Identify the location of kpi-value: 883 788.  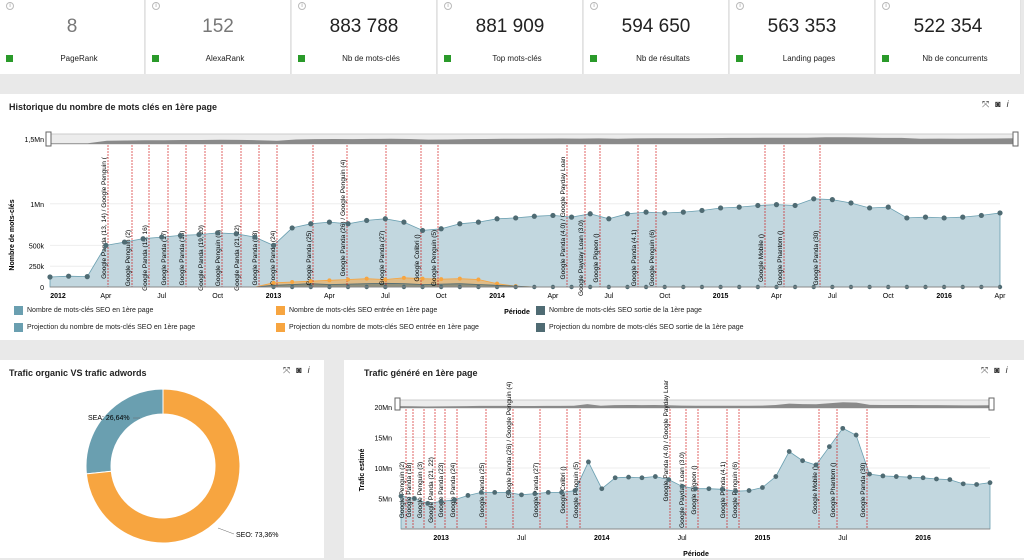
(364, 26).